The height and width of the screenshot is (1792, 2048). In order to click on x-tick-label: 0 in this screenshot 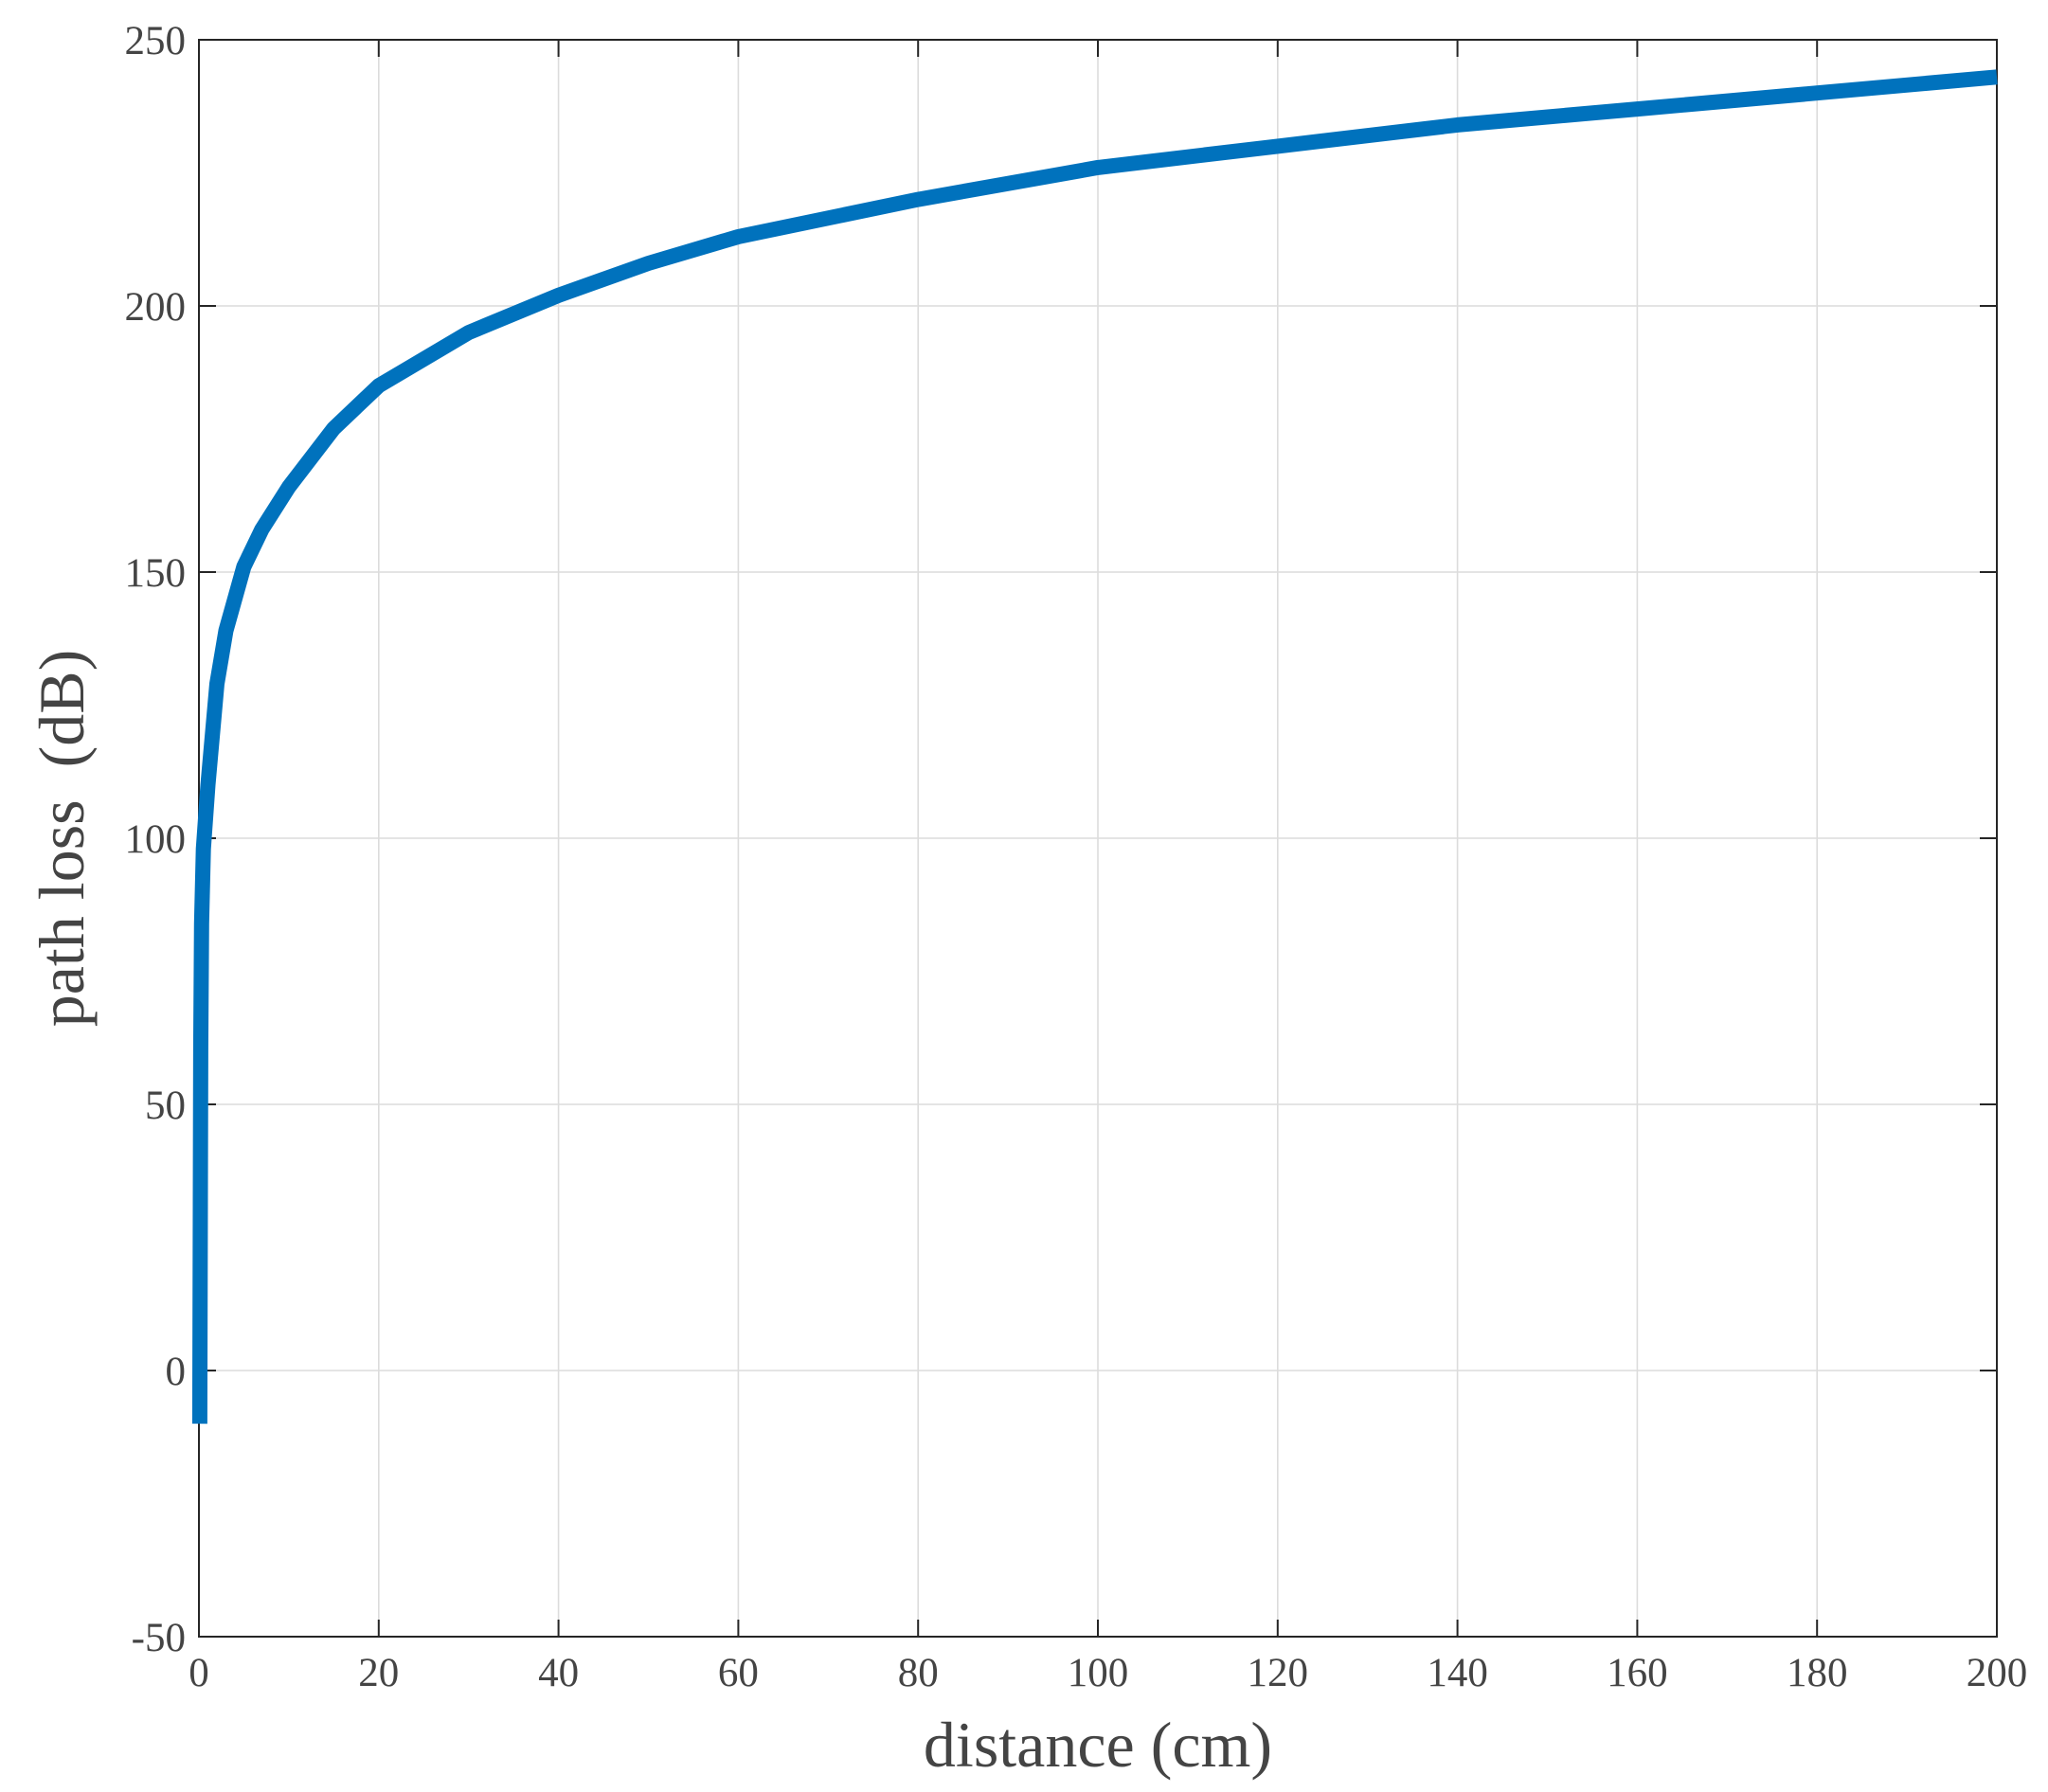, I will do `click(199, 1673)`.